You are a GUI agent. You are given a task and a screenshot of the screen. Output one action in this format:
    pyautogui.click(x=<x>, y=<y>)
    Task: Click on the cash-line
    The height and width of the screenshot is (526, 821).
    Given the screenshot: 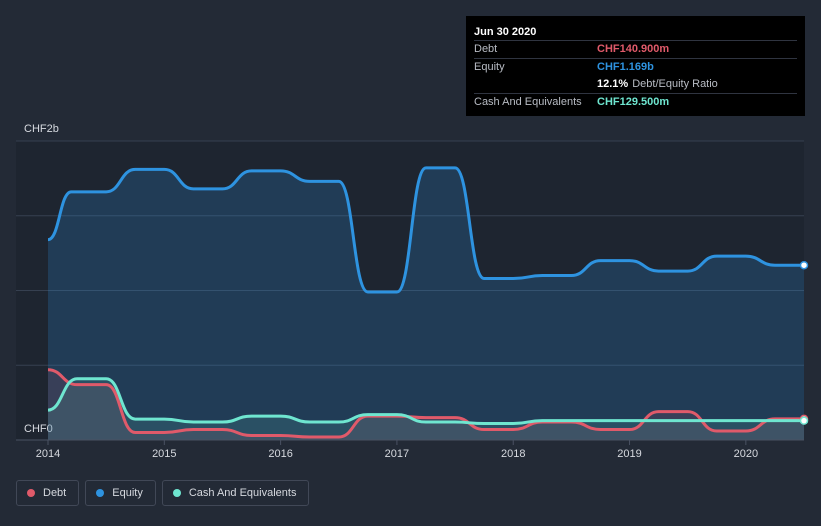 What is the action you would take?
    pyautogui.click(x=425, y=401)
    